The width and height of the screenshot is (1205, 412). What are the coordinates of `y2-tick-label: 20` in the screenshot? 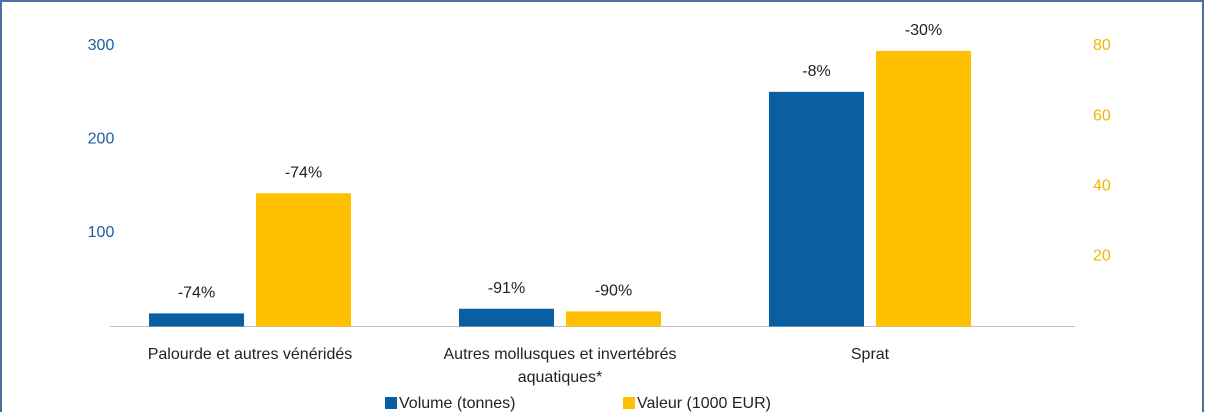 It's located at (1102, 256).